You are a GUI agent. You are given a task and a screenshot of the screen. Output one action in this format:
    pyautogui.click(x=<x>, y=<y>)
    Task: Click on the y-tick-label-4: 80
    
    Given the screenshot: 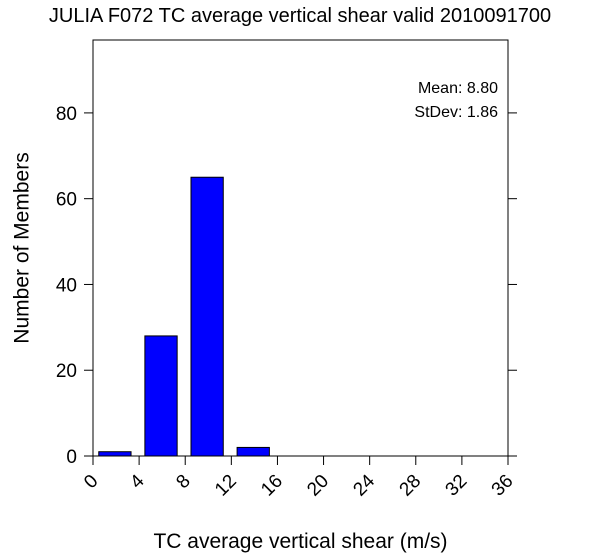 What is the action you would take?
    pyautogui.click(x=66, y=114)
    